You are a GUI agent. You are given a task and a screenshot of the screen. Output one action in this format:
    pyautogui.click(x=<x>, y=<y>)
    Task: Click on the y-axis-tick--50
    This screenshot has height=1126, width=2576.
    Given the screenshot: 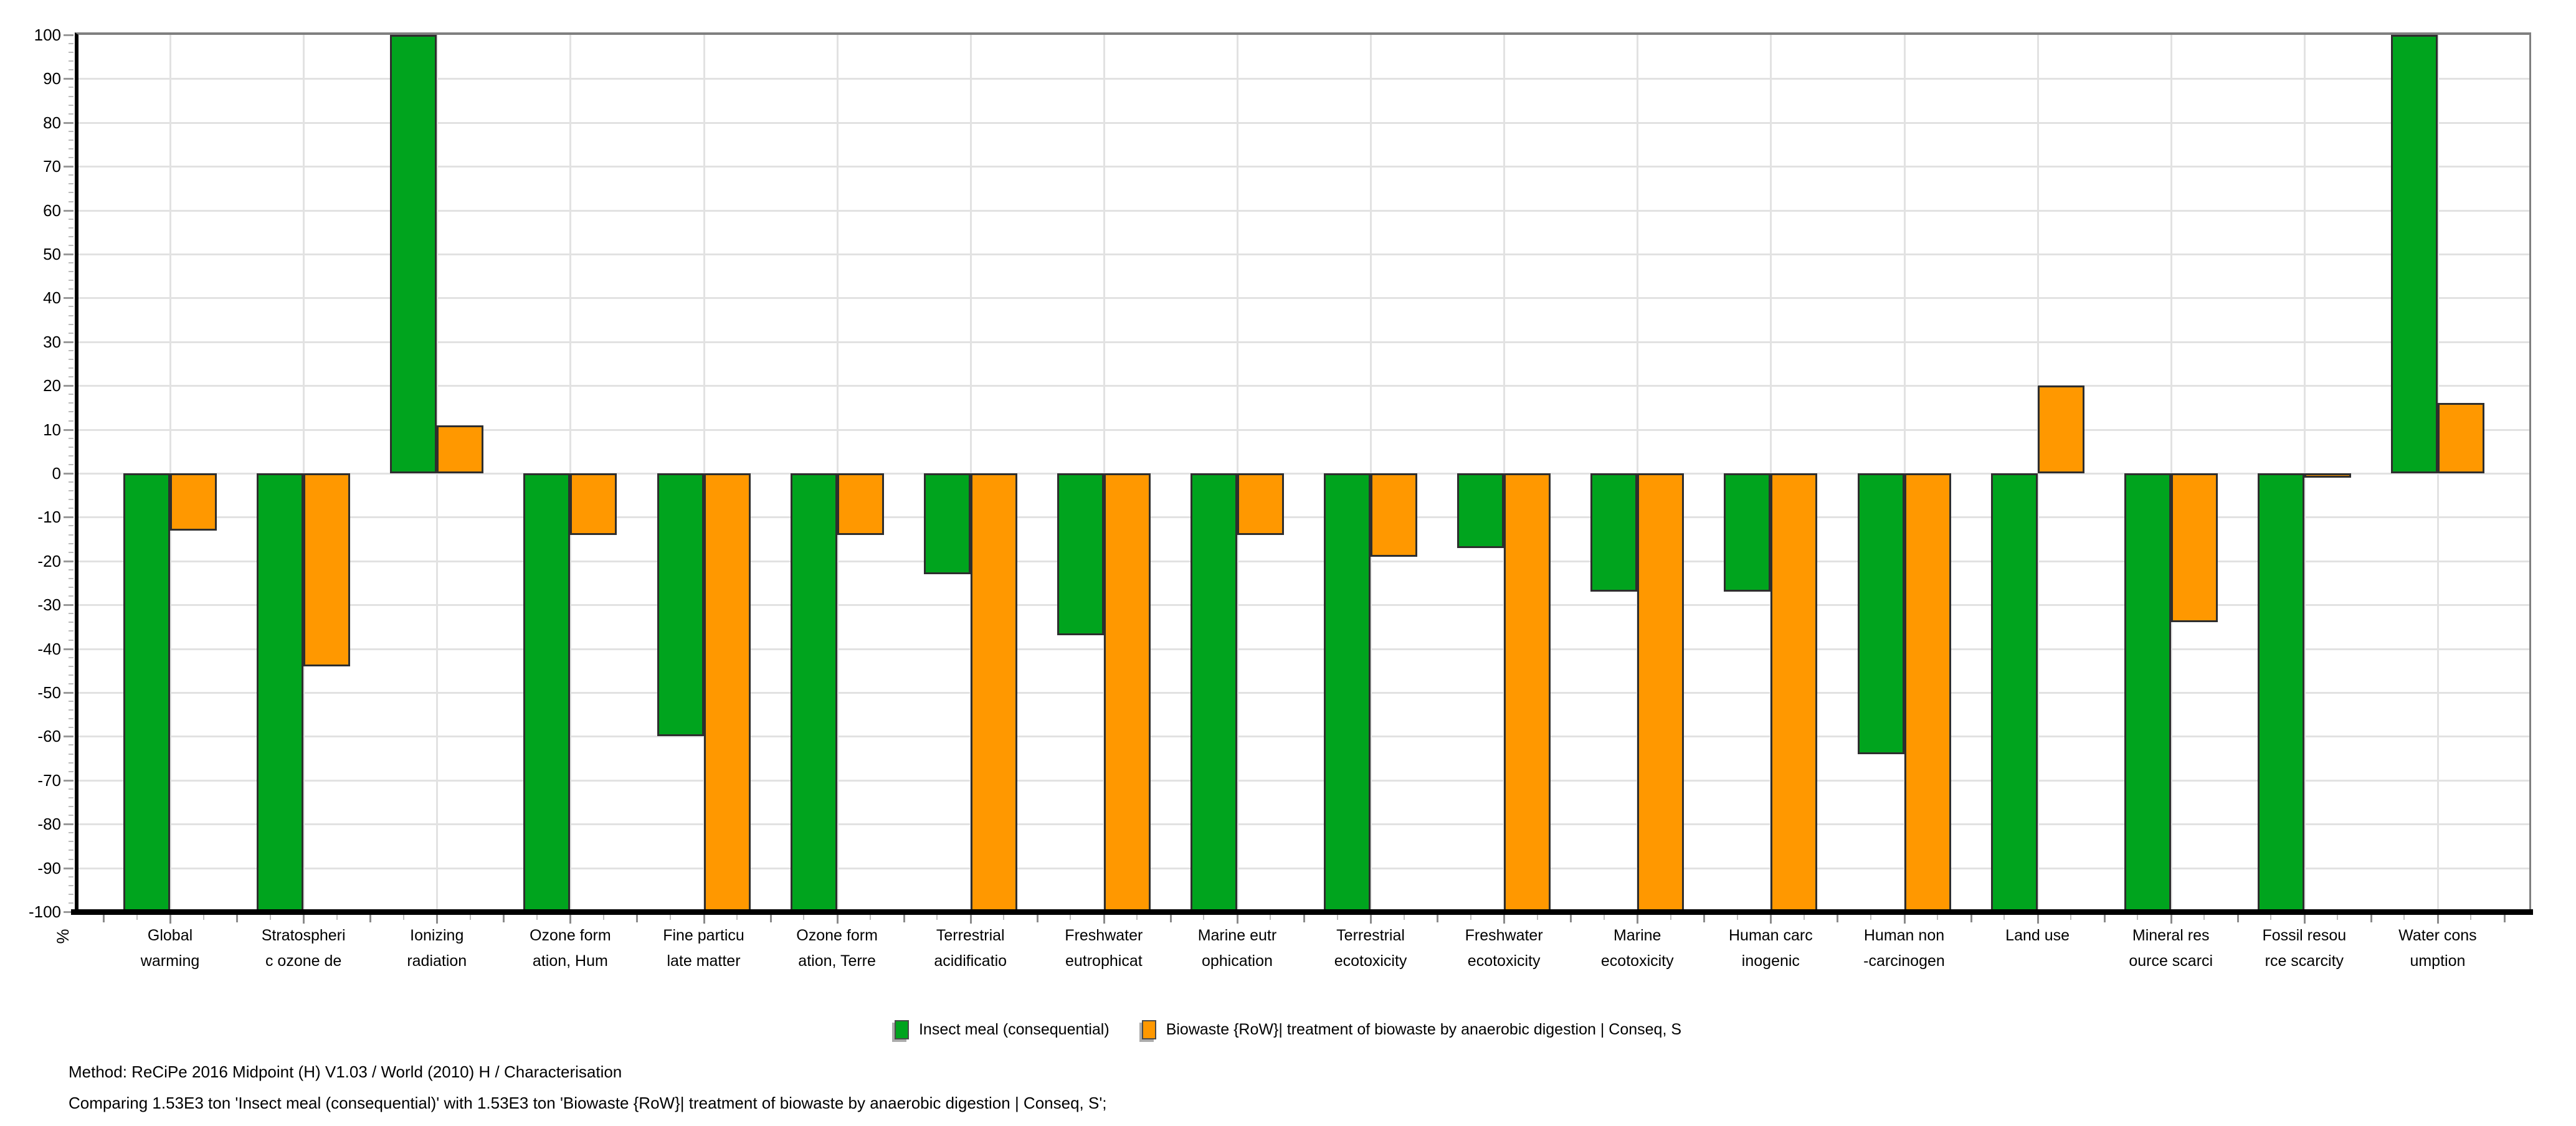 What is the action you would take?
    pyautogui.click(x=69, y=693)
    